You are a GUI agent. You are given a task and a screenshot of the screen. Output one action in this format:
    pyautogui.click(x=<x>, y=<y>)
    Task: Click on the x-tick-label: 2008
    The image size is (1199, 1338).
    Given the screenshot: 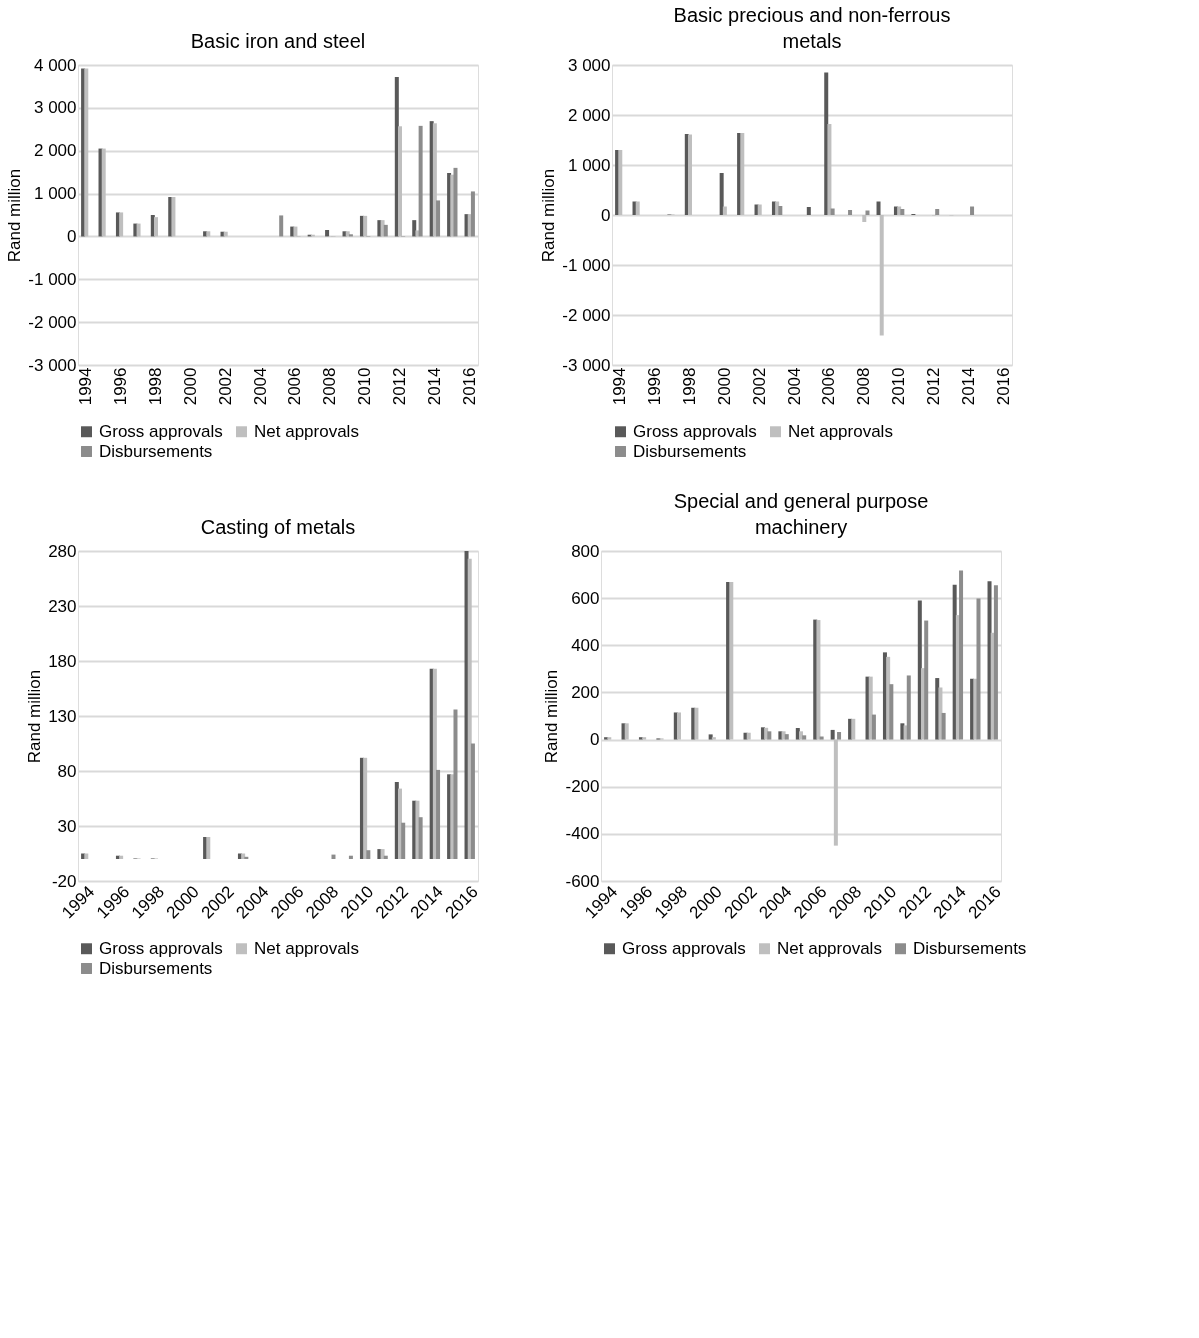 What is the action you would take?
    pyautogui.click(x=330, y=386)
    